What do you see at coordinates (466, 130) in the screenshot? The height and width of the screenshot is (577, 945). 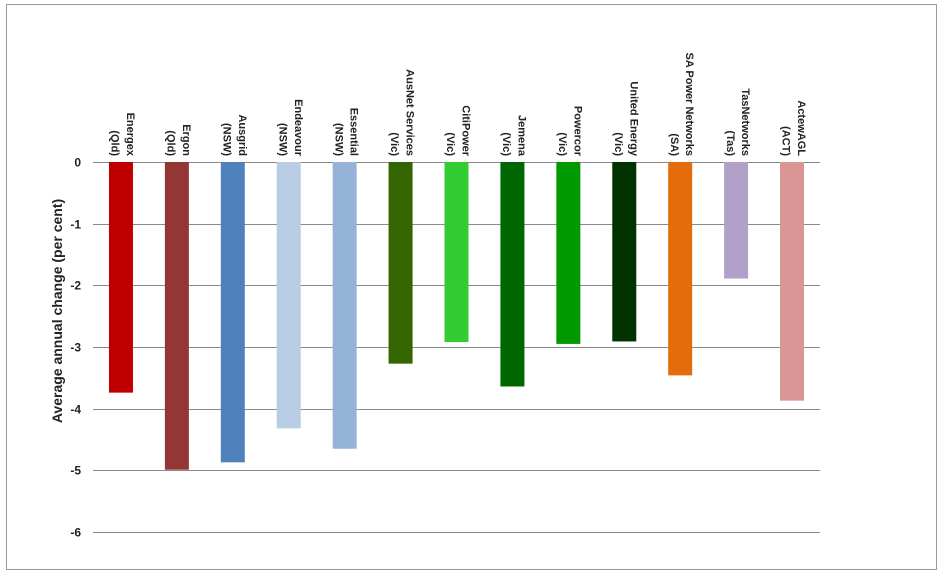 I see `category-label-line: CitiPower` at bounding box center [466, 130].